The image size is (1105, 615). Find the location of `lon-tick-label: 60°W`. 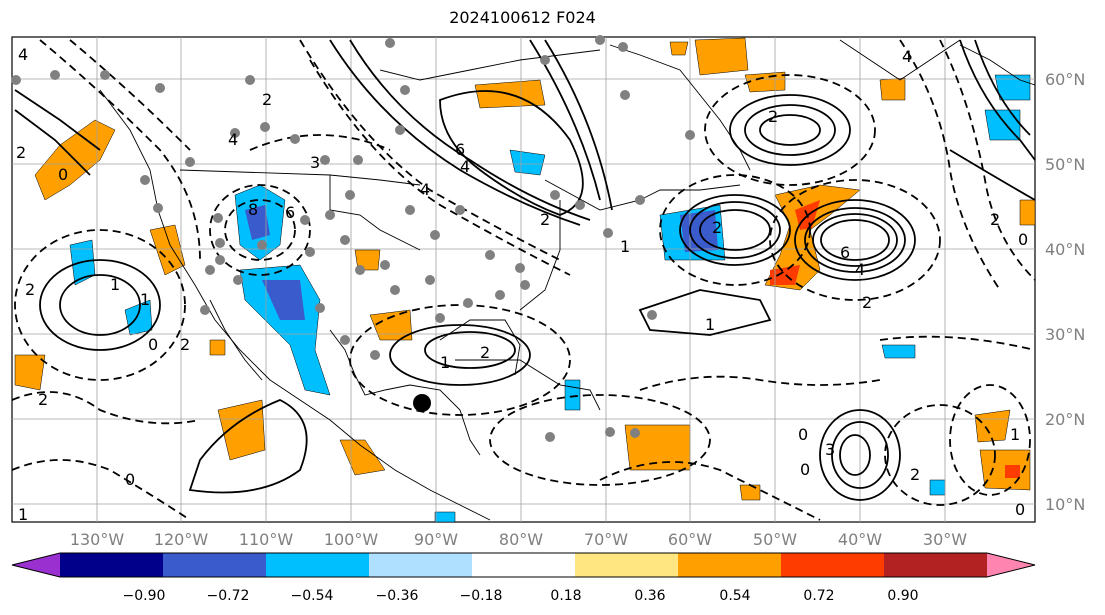

lon-tick-label: 60°W is located at coordinates (690, 539).